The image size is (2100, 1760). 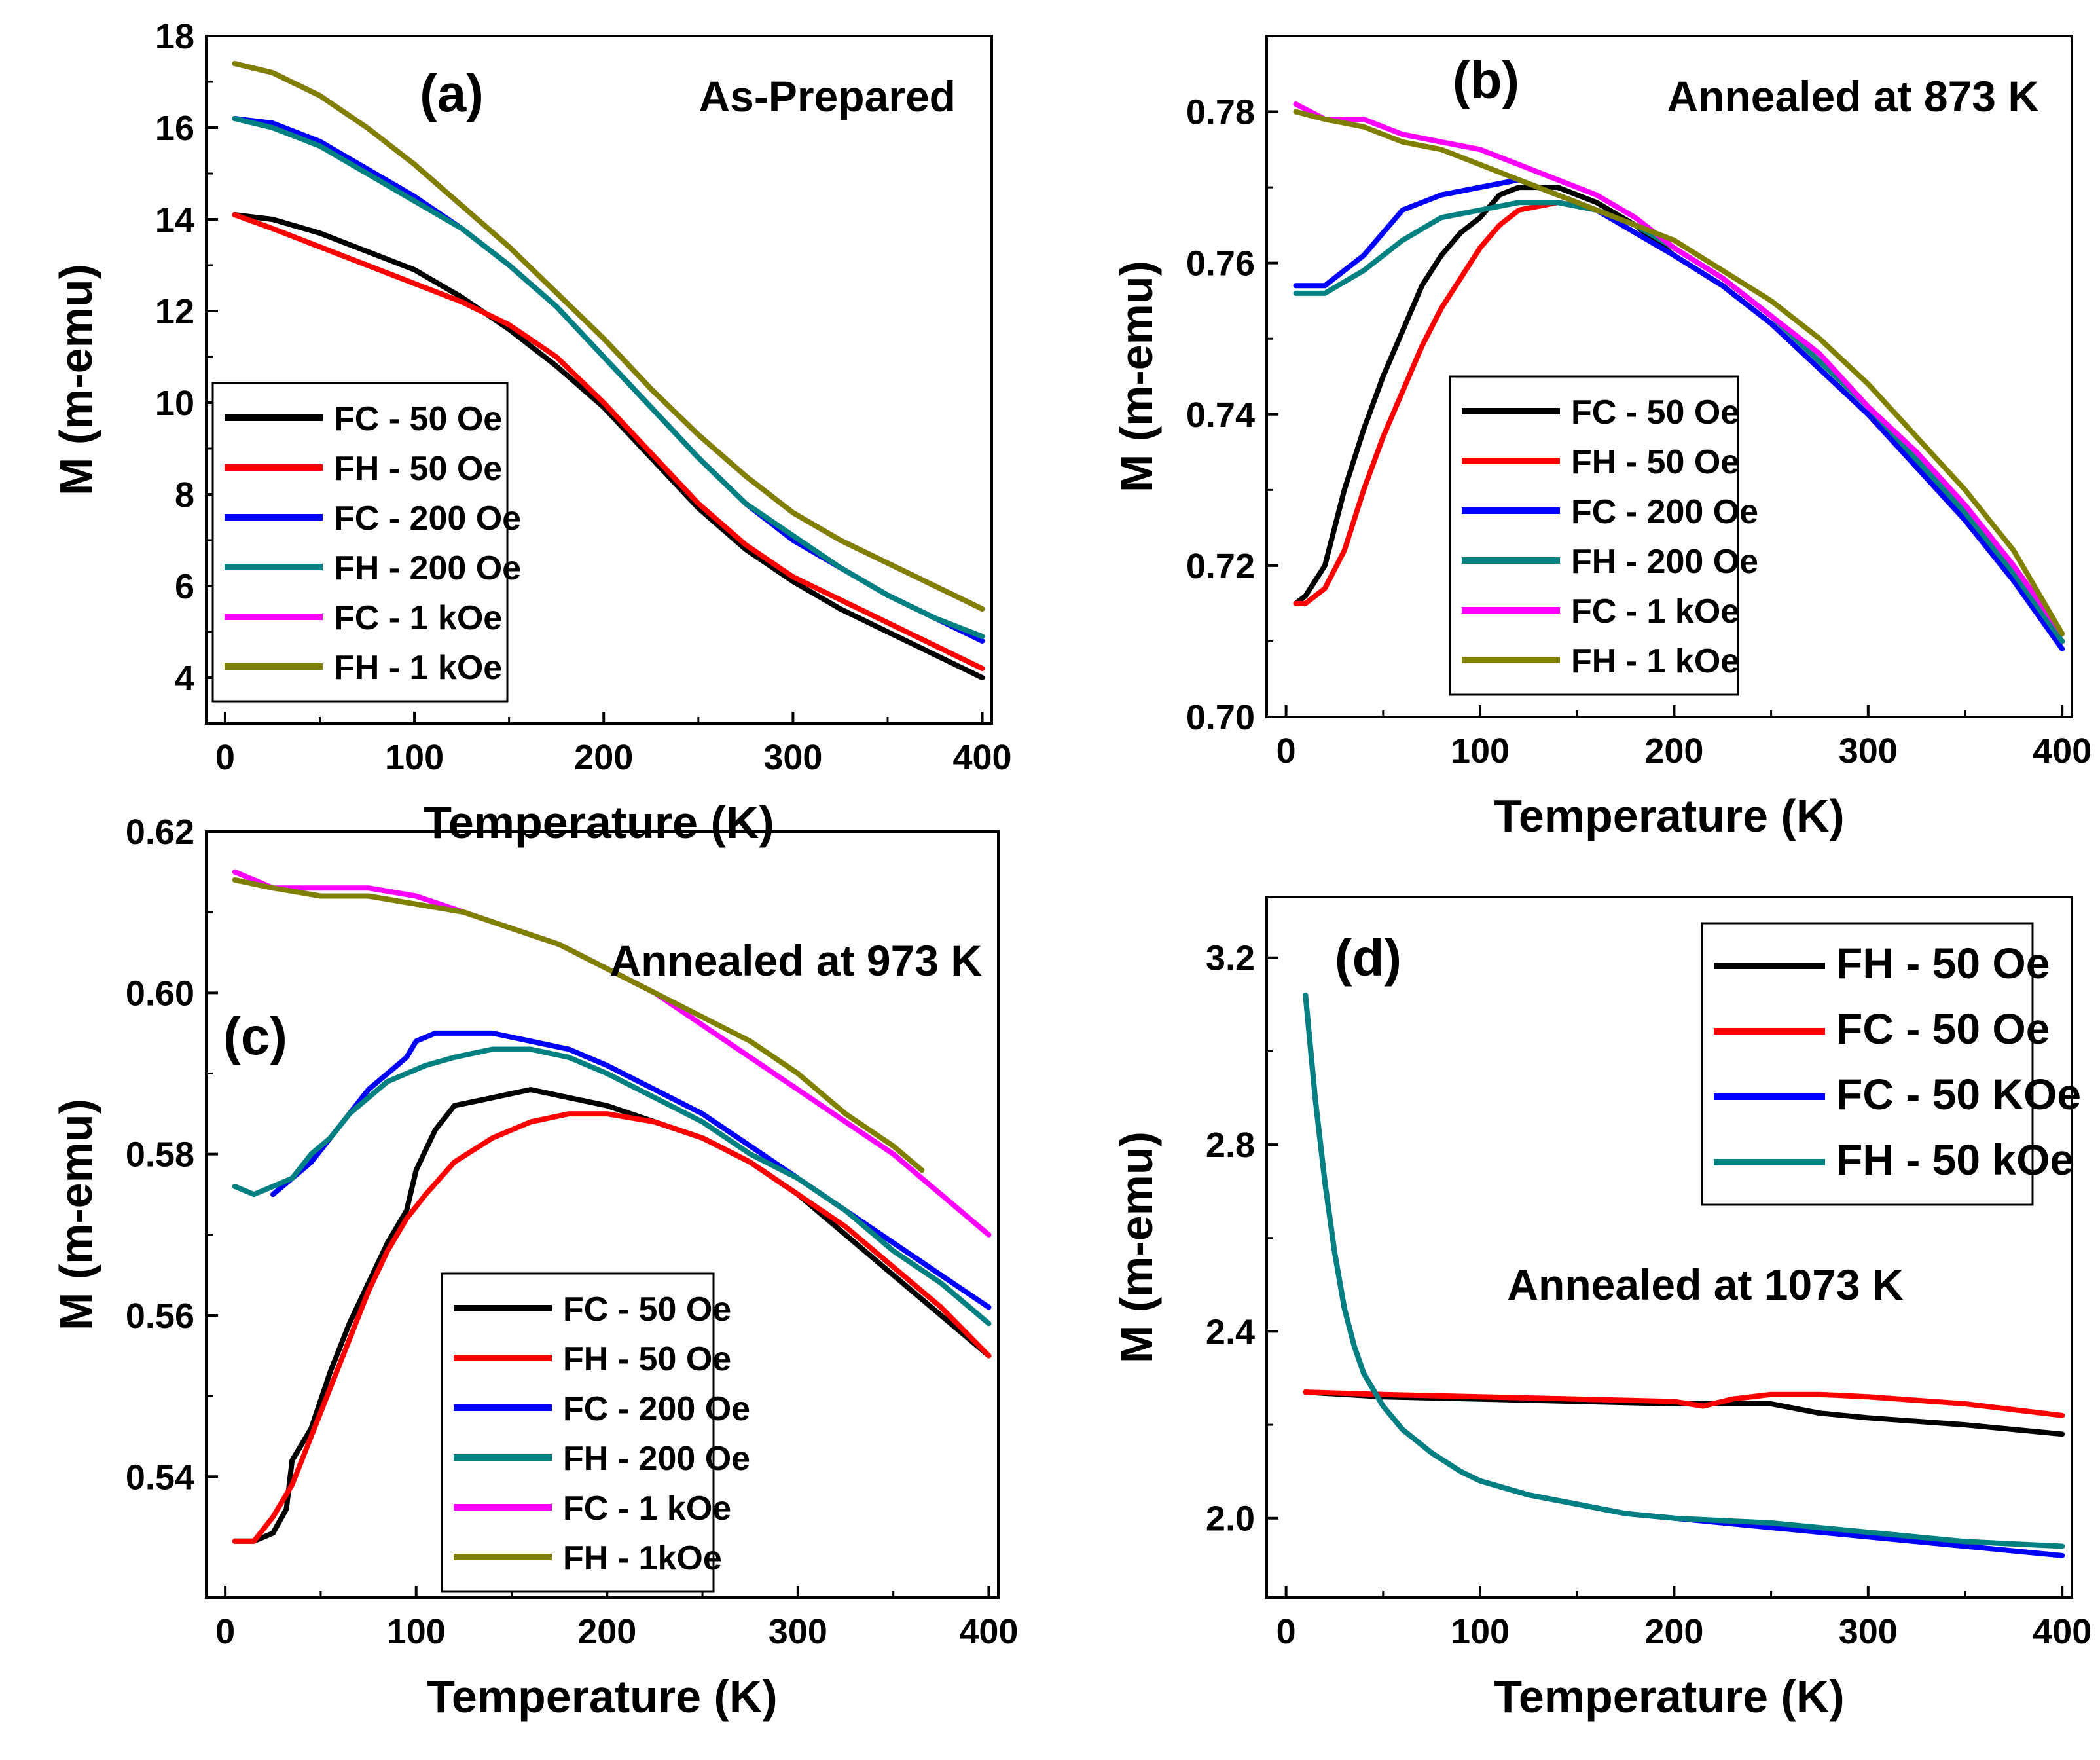 What do you see at coordinates (1230, 1332) in the screenshot?
I see `y-tick-label-d: 2.4` at bounding box center [1230, 1332].